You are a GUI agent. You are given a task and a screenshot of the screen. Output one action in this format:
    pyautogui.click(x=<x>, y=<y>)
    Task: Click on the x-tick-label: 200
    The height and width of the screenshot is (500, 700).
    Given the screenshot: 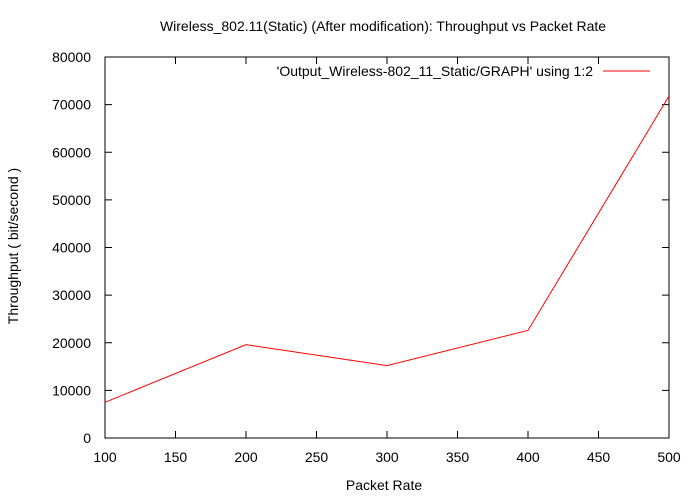 What is the action you would take?
    pyautogui.click(x=246, y=457)
    